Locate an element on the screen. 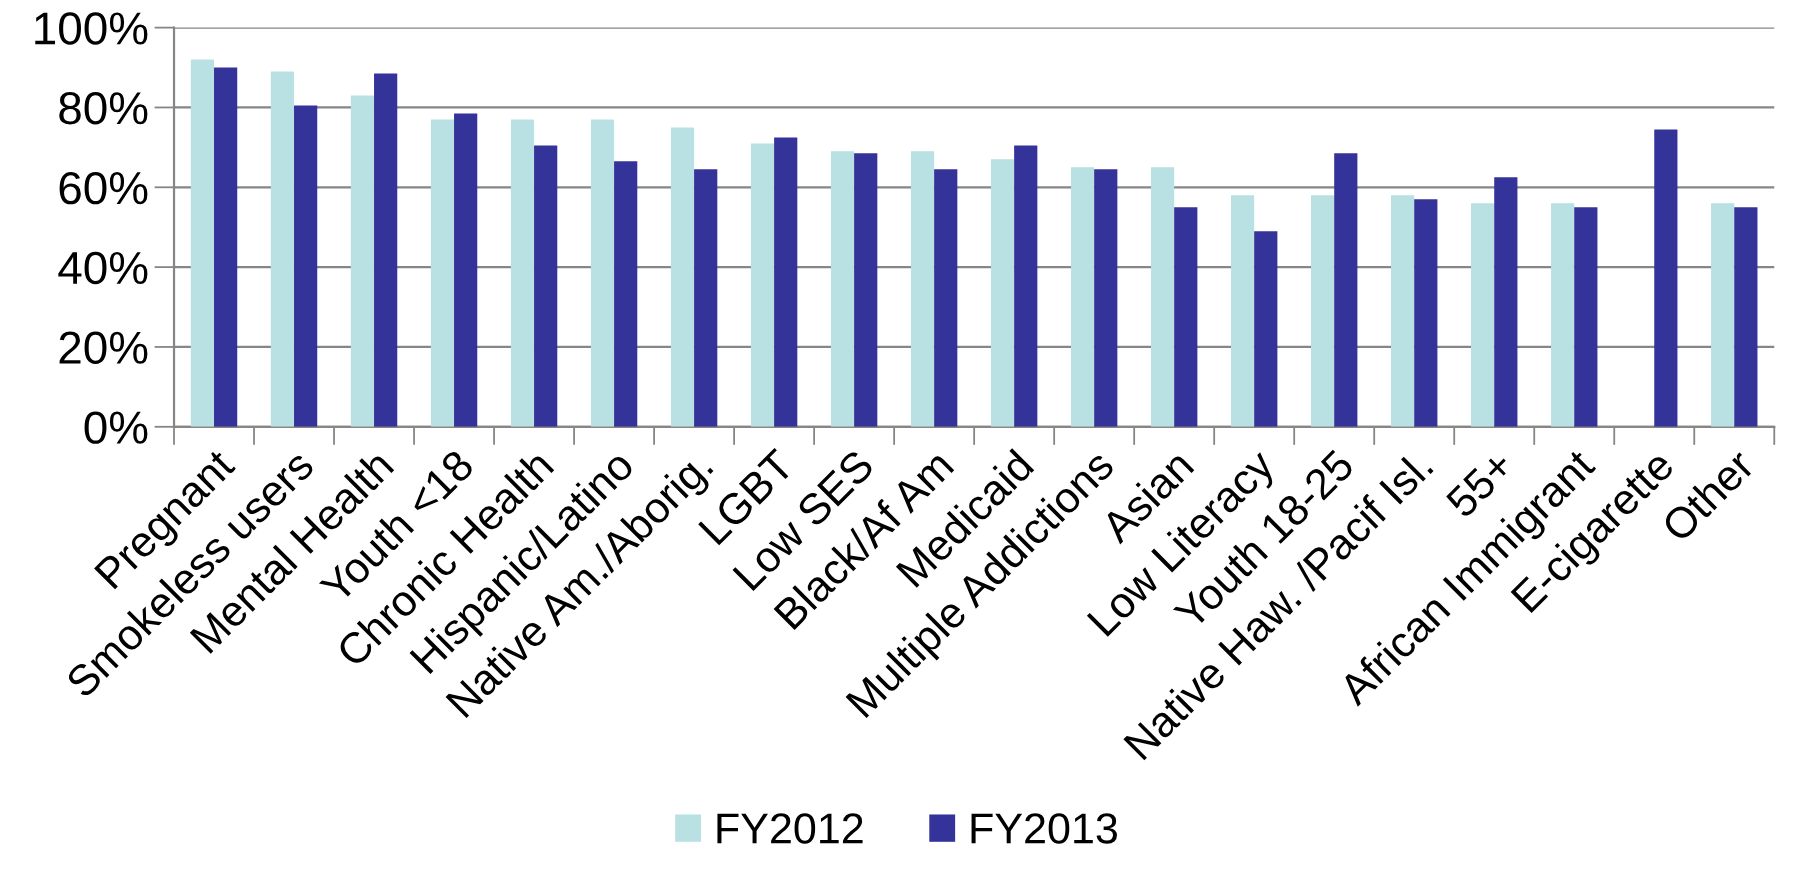 This screenshot has width=1794, height=891. y-tick-label: 100% is located at coordinates (91, 28).